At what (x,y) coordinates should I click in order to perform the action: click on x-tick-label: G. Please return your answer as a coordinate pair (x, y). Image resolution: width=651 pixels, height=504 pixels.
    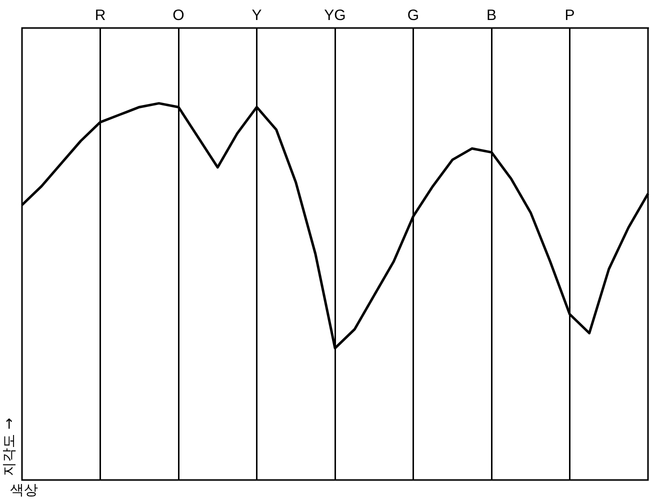
    Looking at the image, I should click on (413, 15).